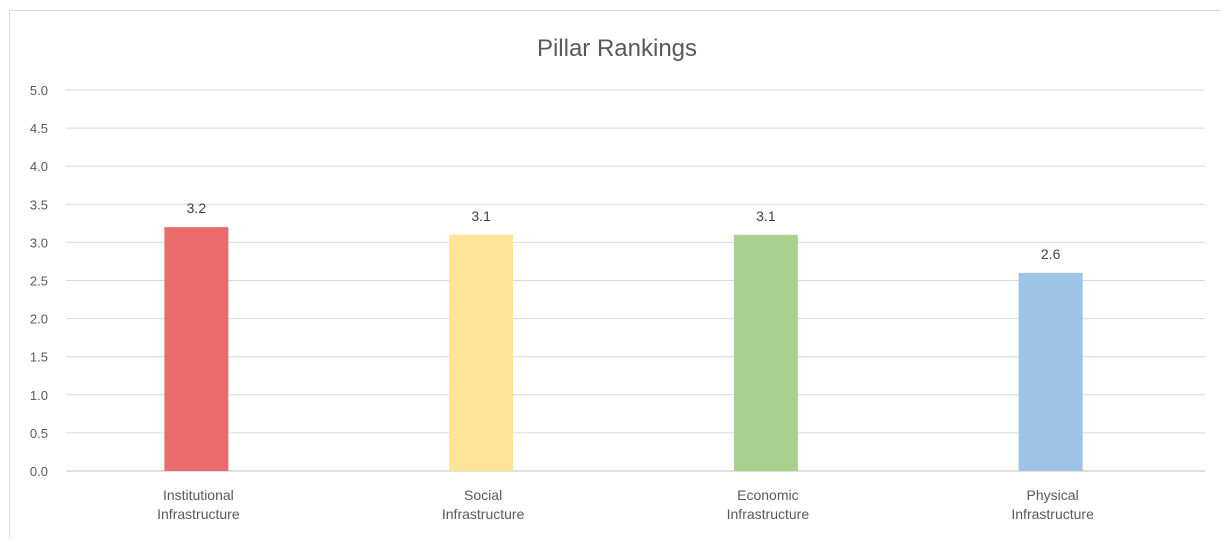 Image resolution: width=1221 pixels, height=540 pixels. Describe the element at coordinates (39, 471) in the screenshot. I see `y-tick-label: 0.0` at that location.